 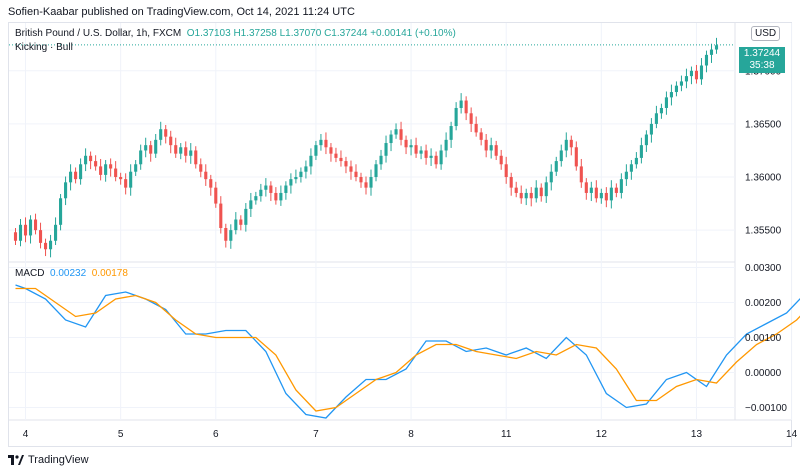 I want to click on macd-legend-value: 0.00232, so click(x=68, y=273).